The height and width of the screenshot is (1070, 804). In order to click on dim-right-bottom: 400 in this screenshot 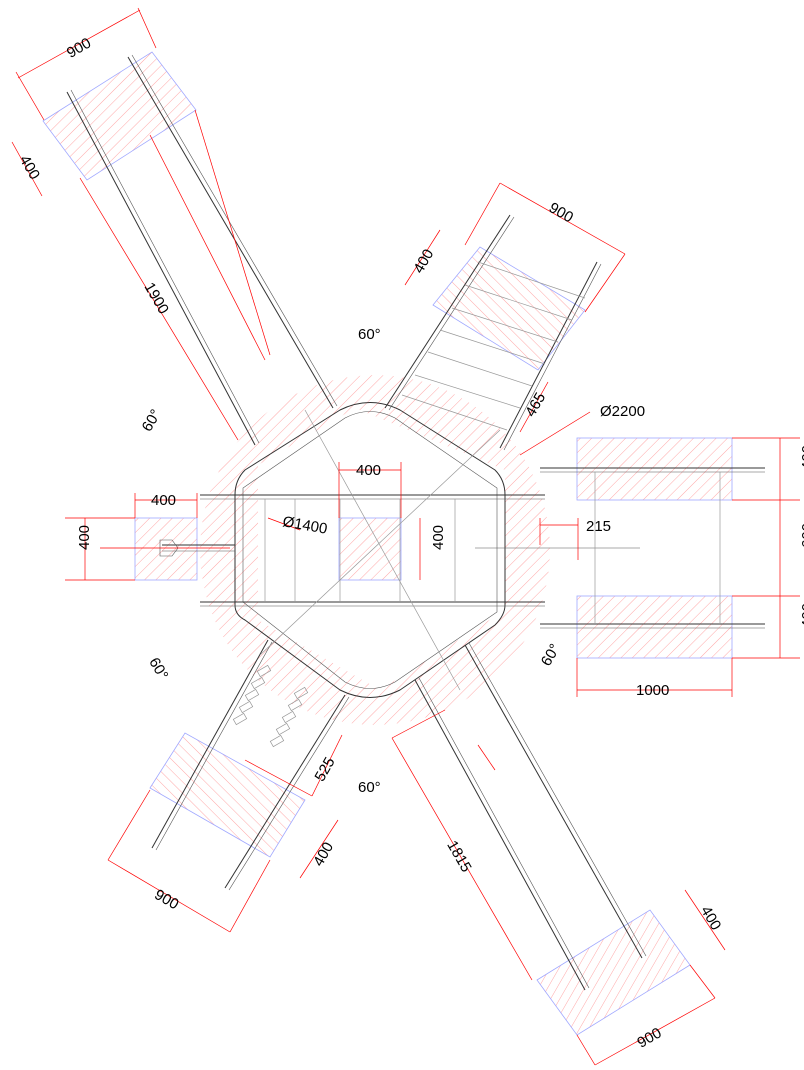, I will do `click(801, 615)`.